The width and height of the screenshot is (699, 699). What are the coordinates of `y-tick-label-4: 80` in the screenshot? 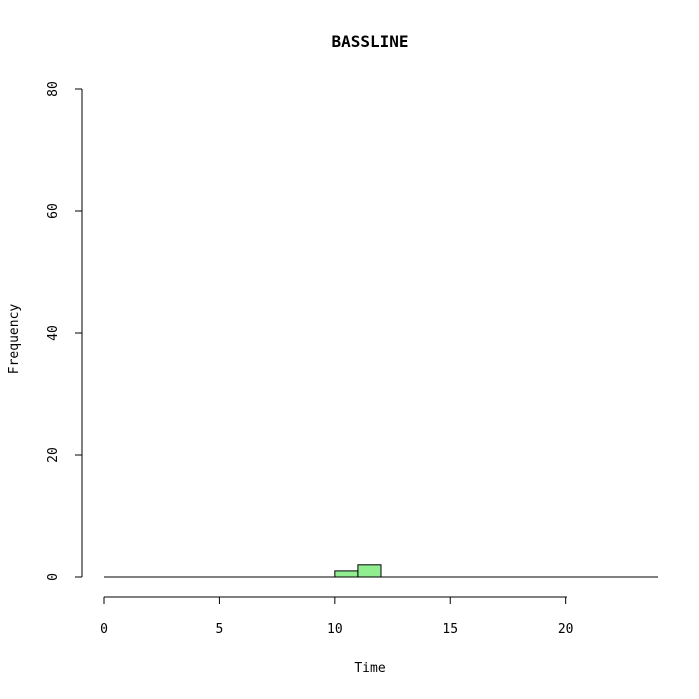 It's located at (53, 89).